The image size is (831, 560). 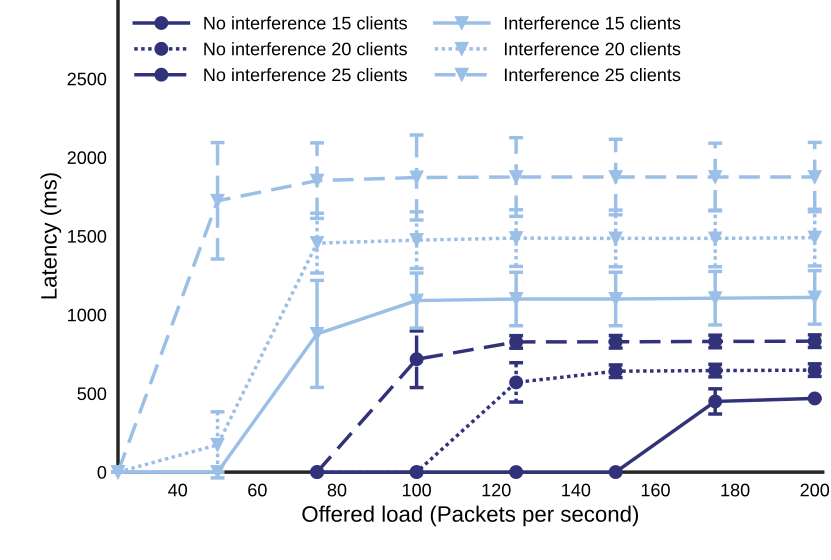 What do you see at coordinates (178, 490) in the screenshot?
I see `x-tick-label: 40` at bounding box center [178, 490].